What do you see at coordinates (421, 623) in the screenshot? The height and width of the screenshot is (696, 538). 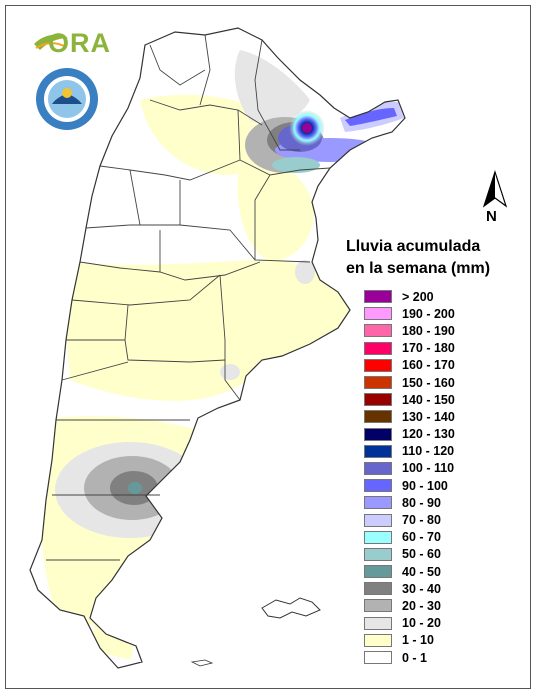 I see `legend-label: 10 - 20` at bounding box center [421, 623].